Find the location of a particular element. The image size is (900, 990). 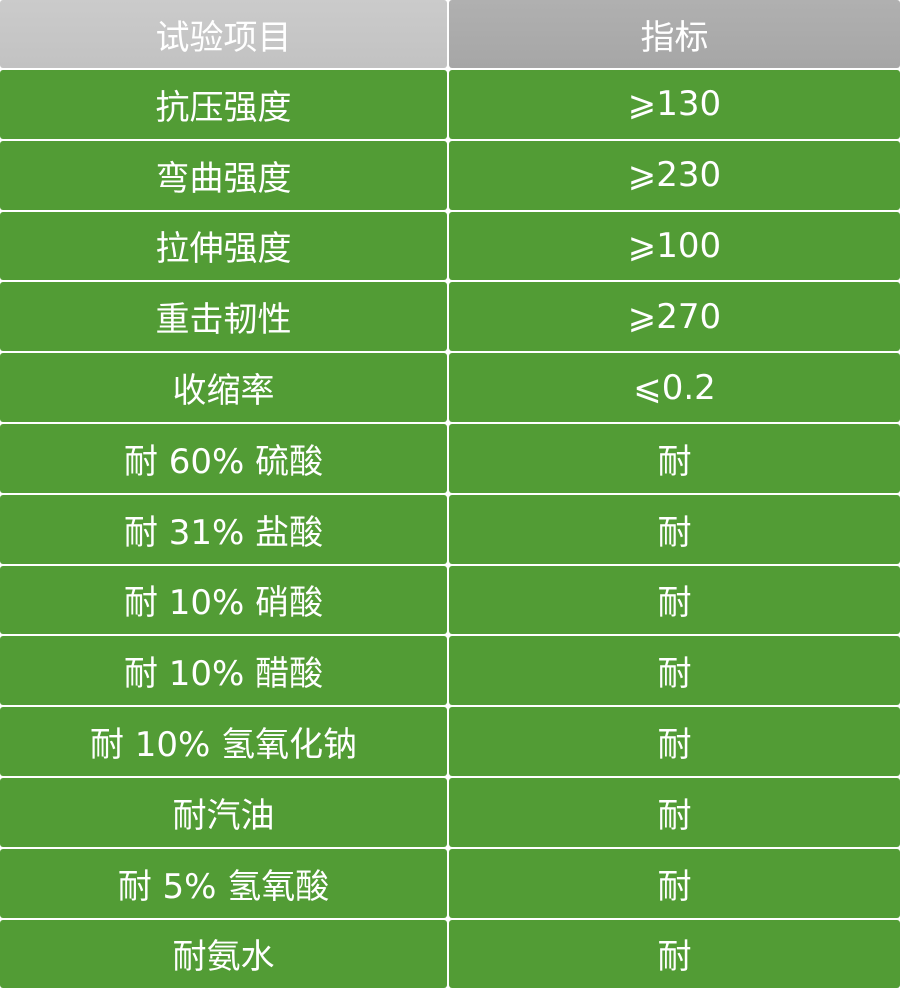

table-row: 耐 10% 醋酸耐 is located at coordinates (450, 671).